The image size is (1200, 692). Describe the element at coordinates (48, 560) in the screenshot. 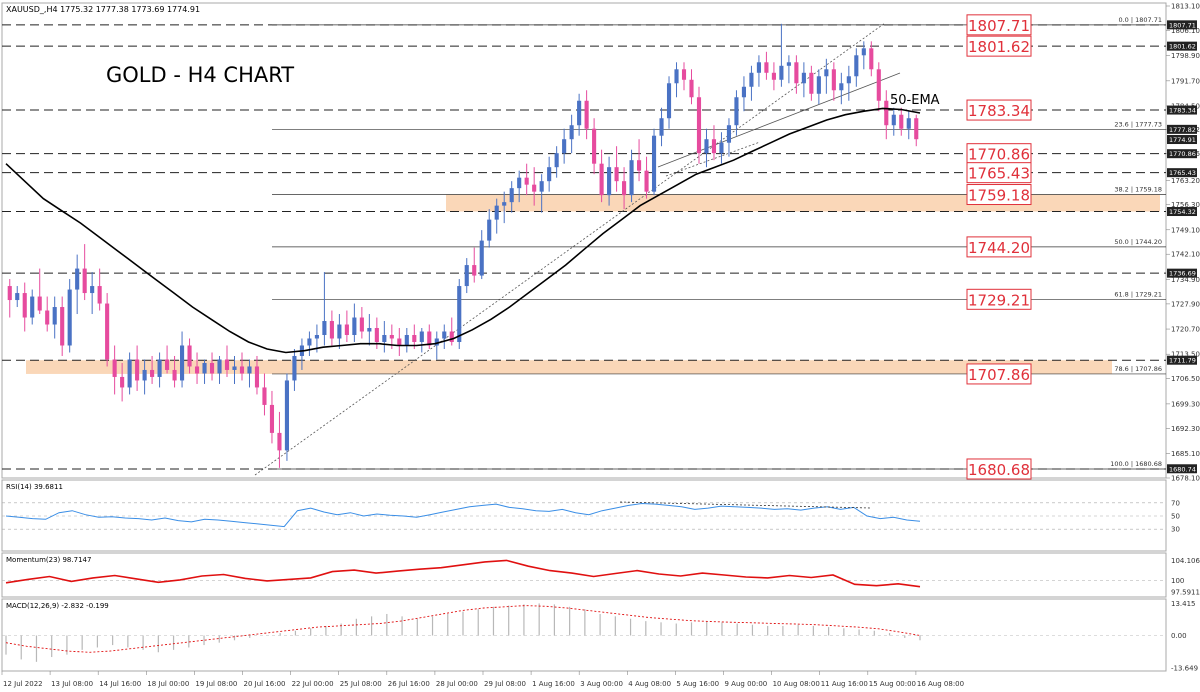

I see `momentum-label: Momentum(23) 98.7147` at that location.